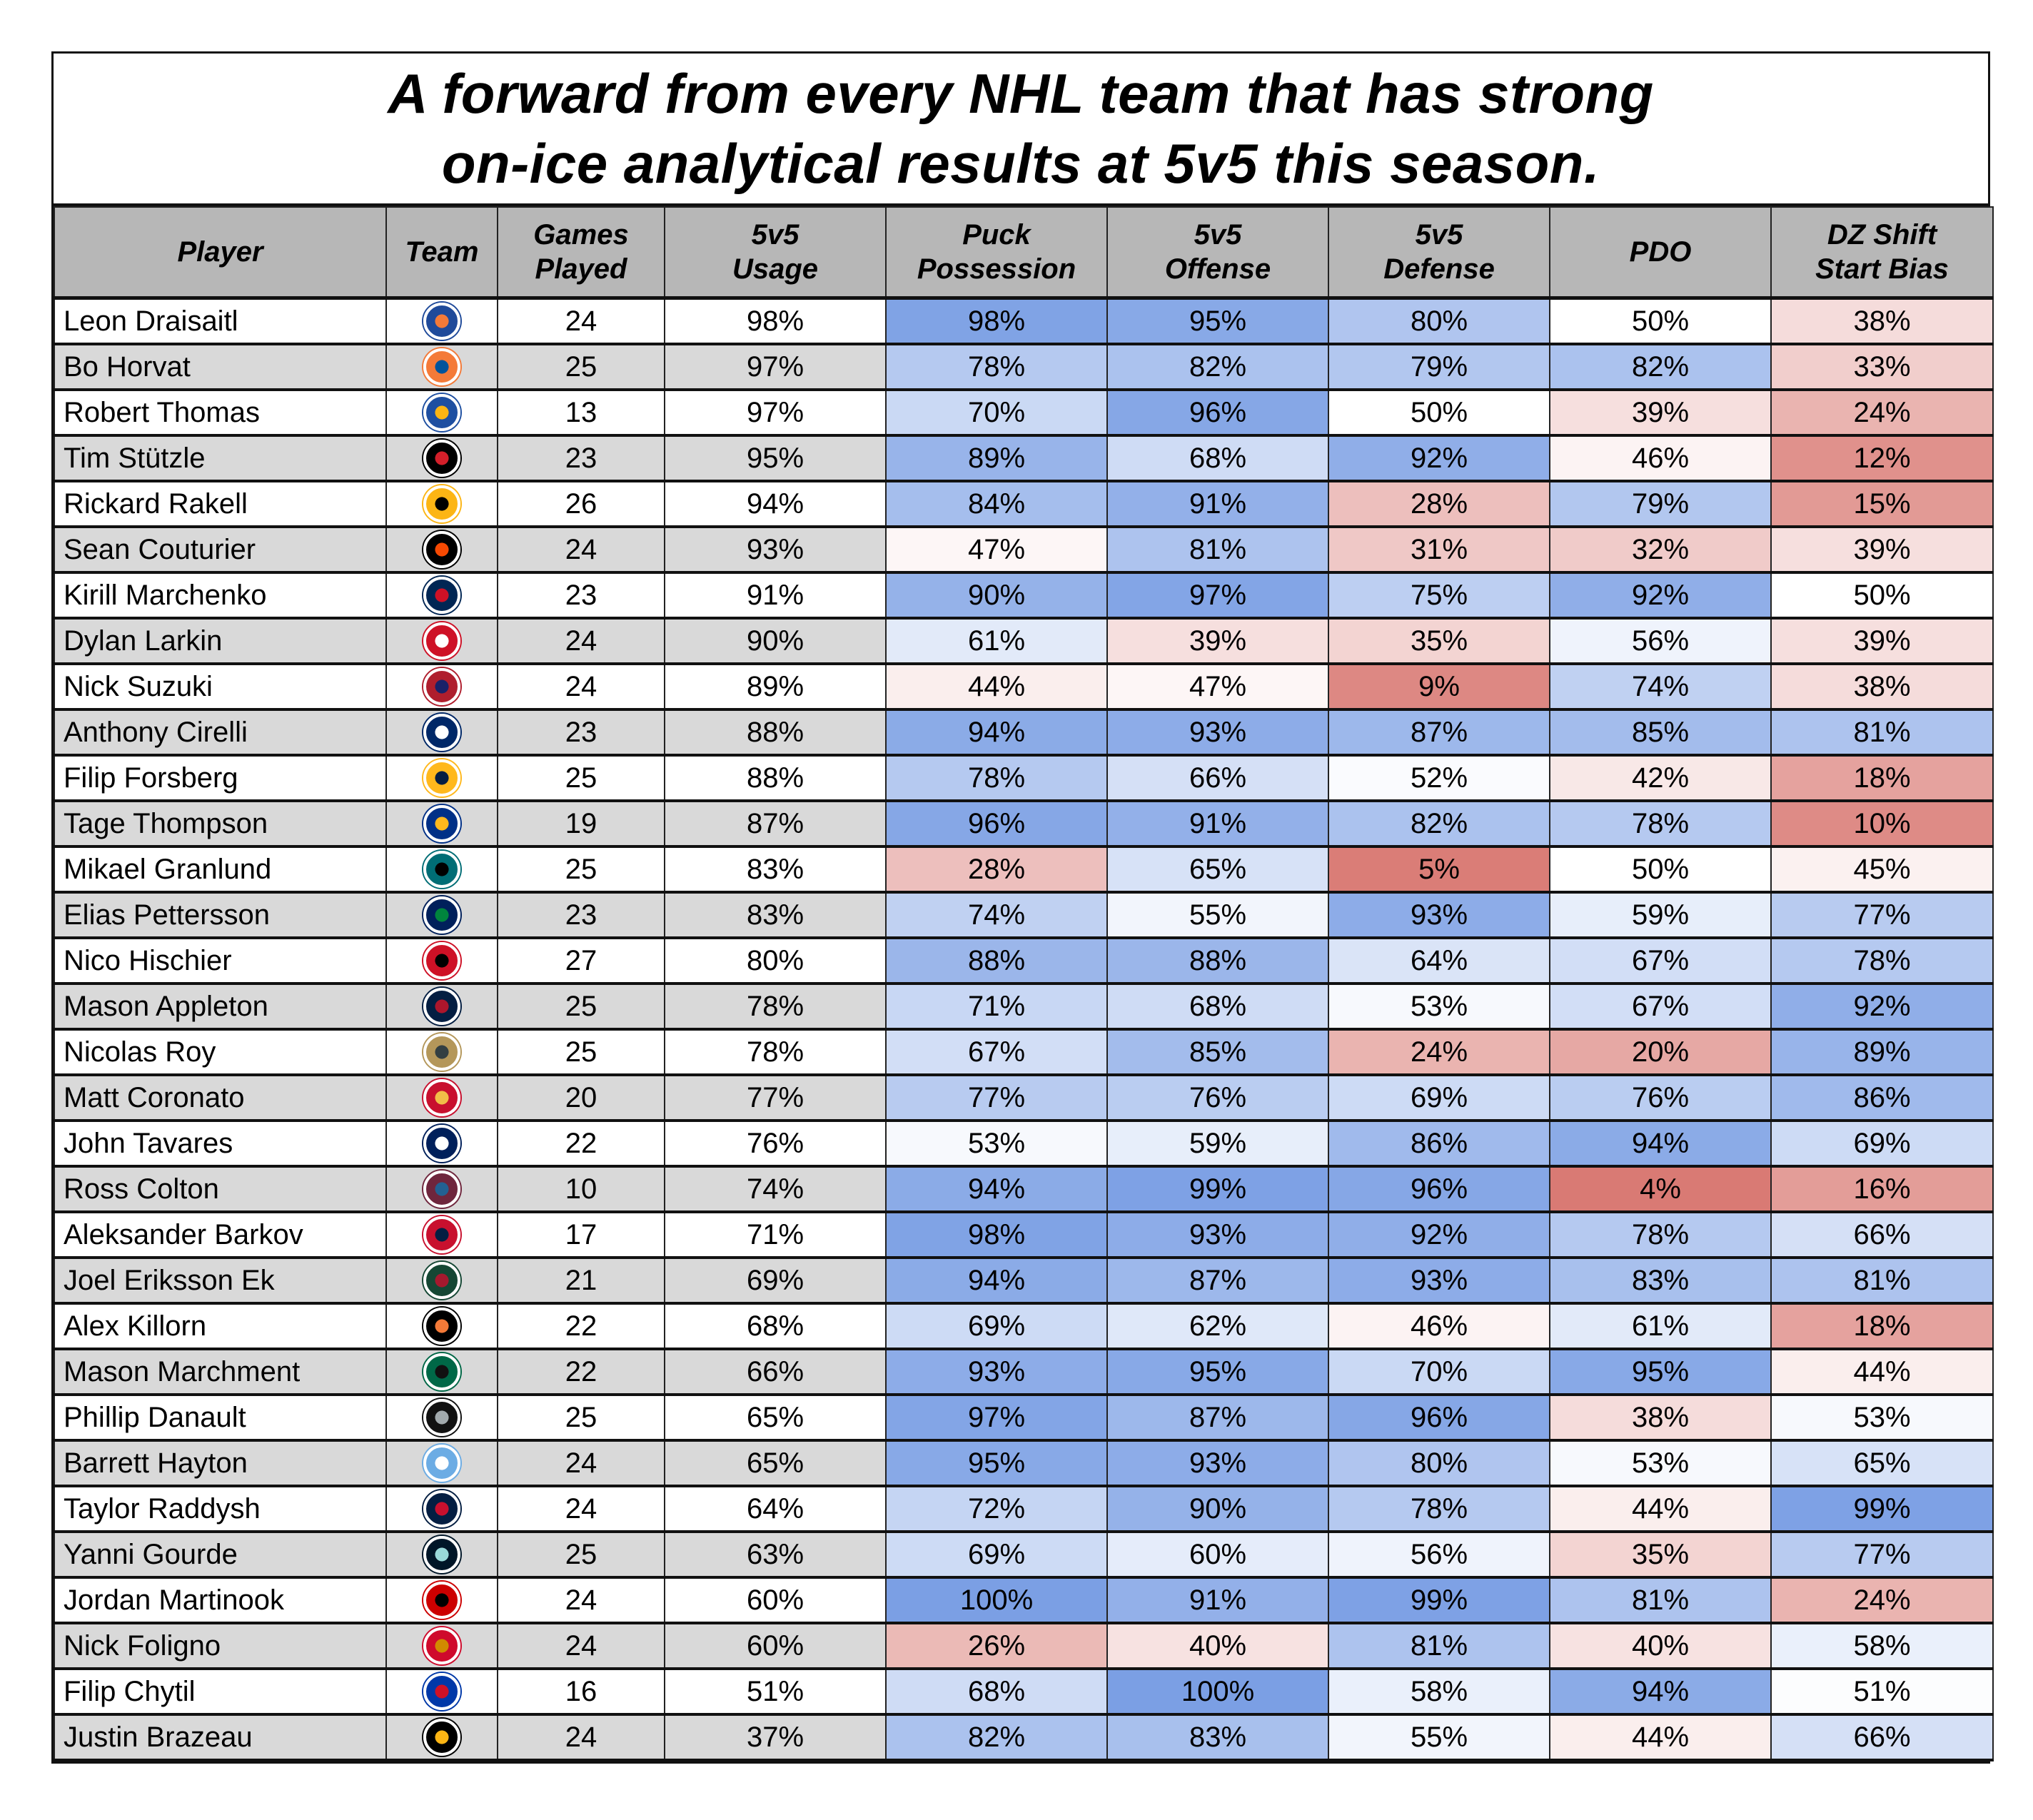 Image resolution: width=2033 pixels, height=1820 pixels. What do you see at coordinates (775, 252) in the screenshot?
I see `header-5v5-usage: 5v5 Usage` at bounding box center [775, 252].